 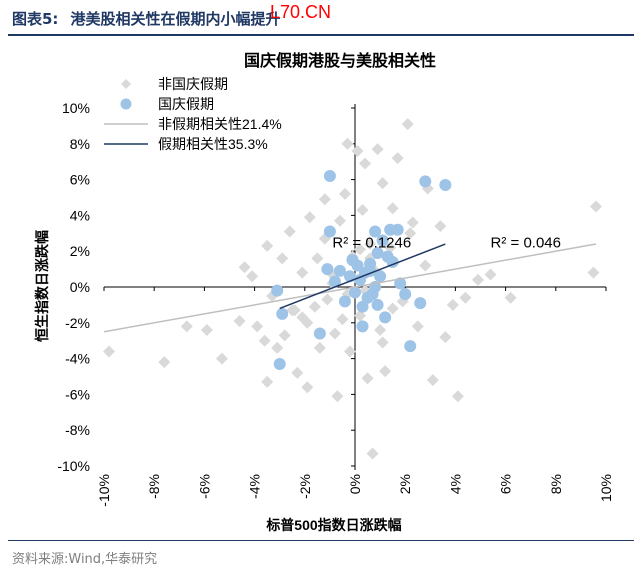 What do you see at coordinates (193, 84) in the screenshot?
I see `legend-label: 非国庆假期` at bounding box center [193, 84].